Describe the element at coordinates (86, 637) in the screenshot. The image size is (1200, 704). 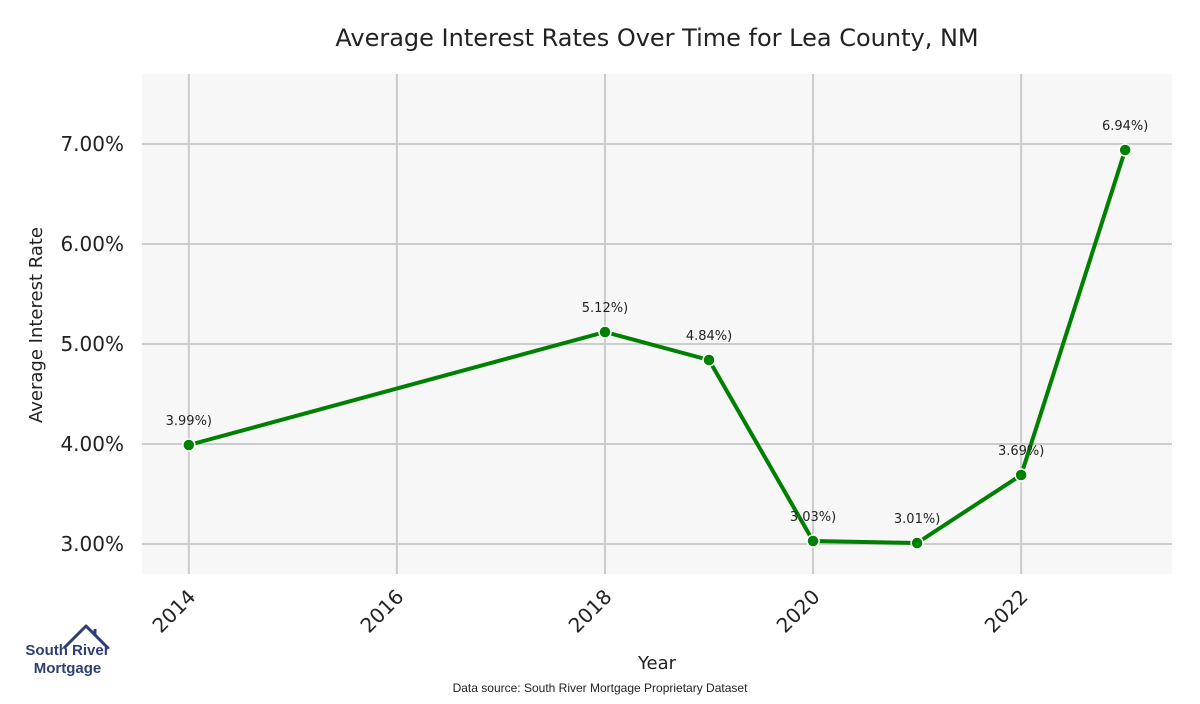
I see `house-icon` at that location.